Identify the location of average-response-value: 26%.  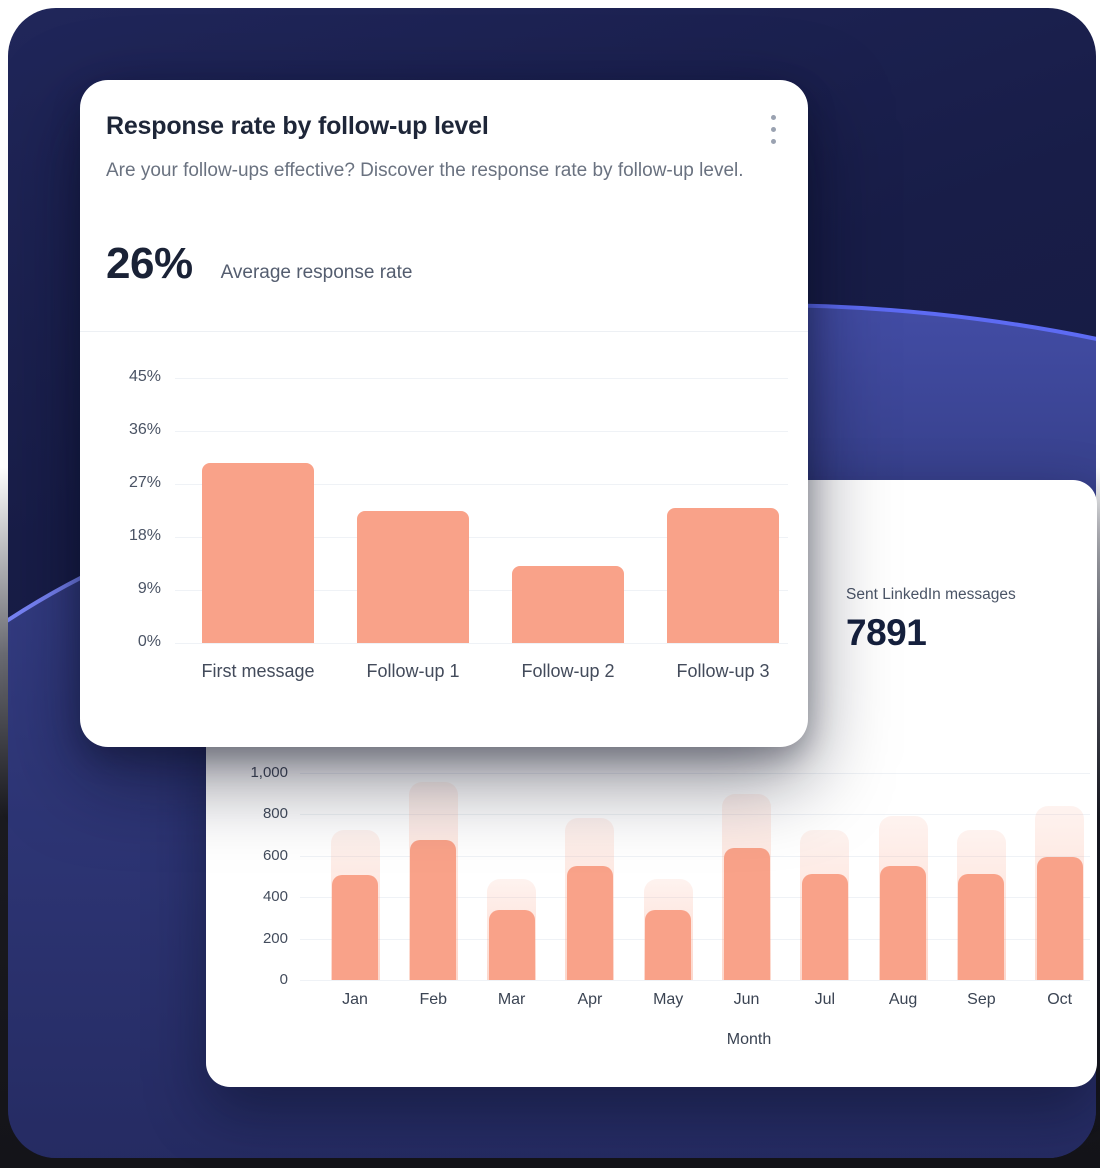
(149, 263).